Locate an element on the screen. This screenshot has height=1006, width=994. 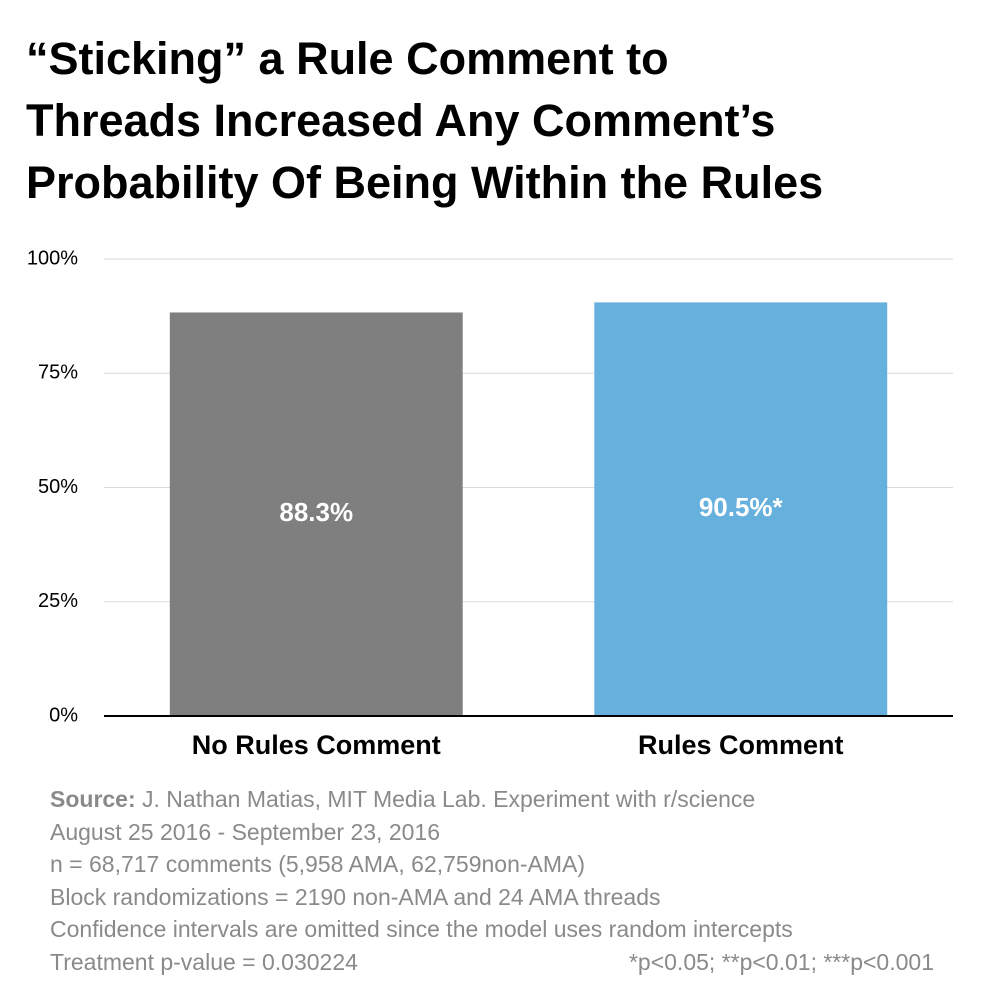
bar-data-label: 90.5%* is located at coordinates (741, 507).